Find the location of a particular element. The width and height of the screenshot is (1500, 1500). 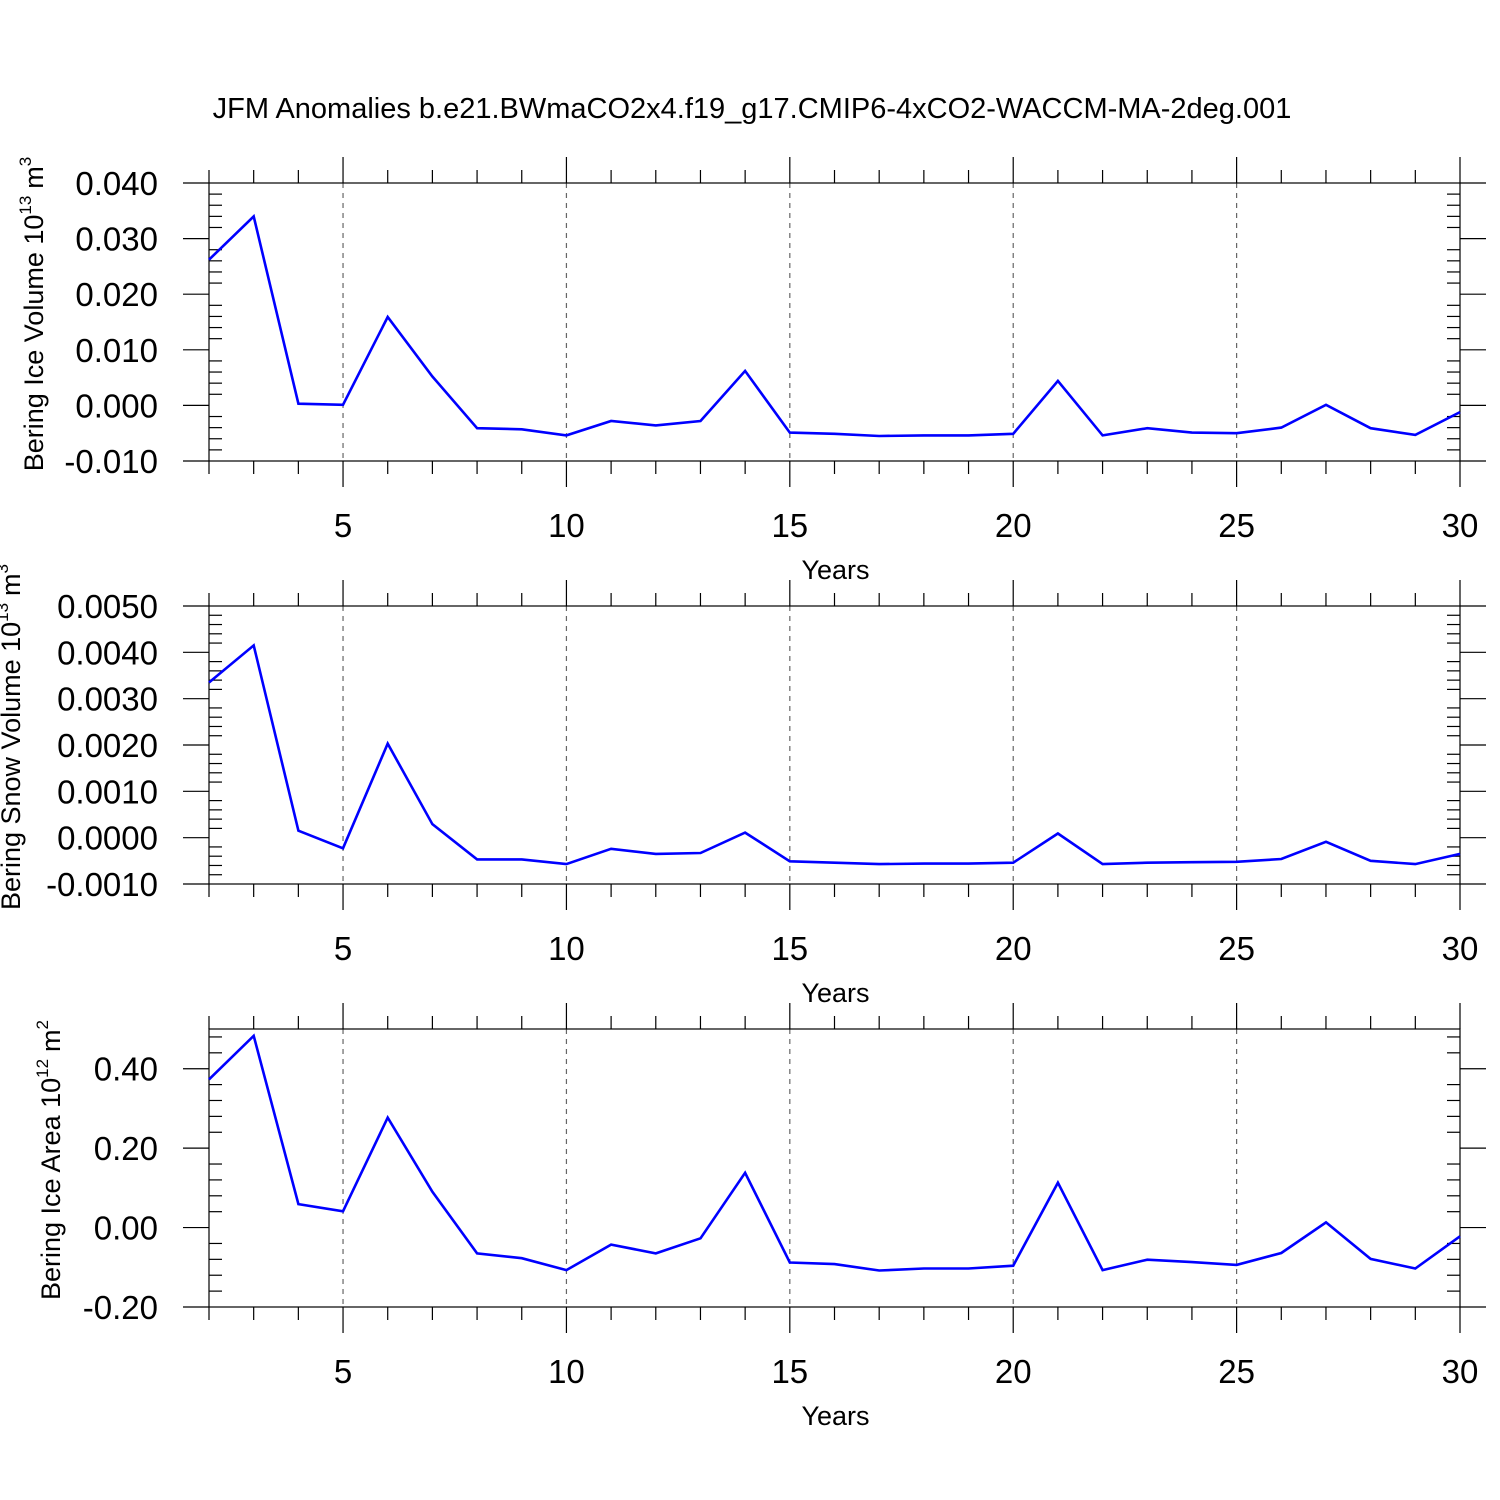

y-tick-label: 0.000 is located at coordinates (116, 405).